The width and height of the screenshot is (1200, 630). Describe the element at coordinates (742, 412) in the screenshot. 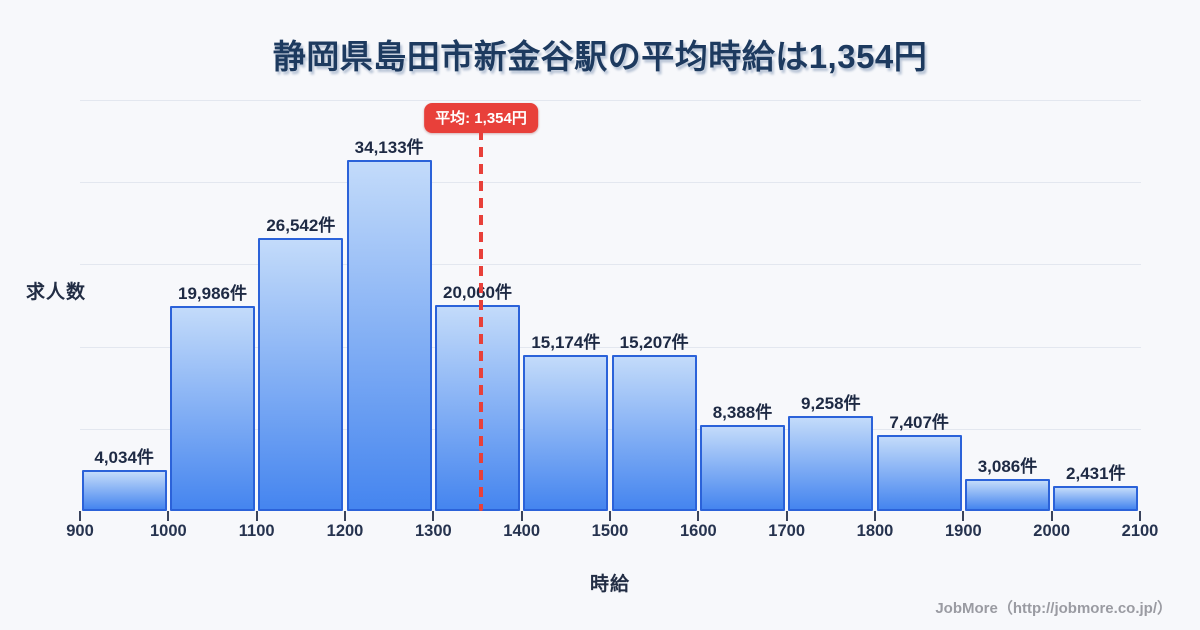

I see `bar-value-label: 8,388件` at that location.